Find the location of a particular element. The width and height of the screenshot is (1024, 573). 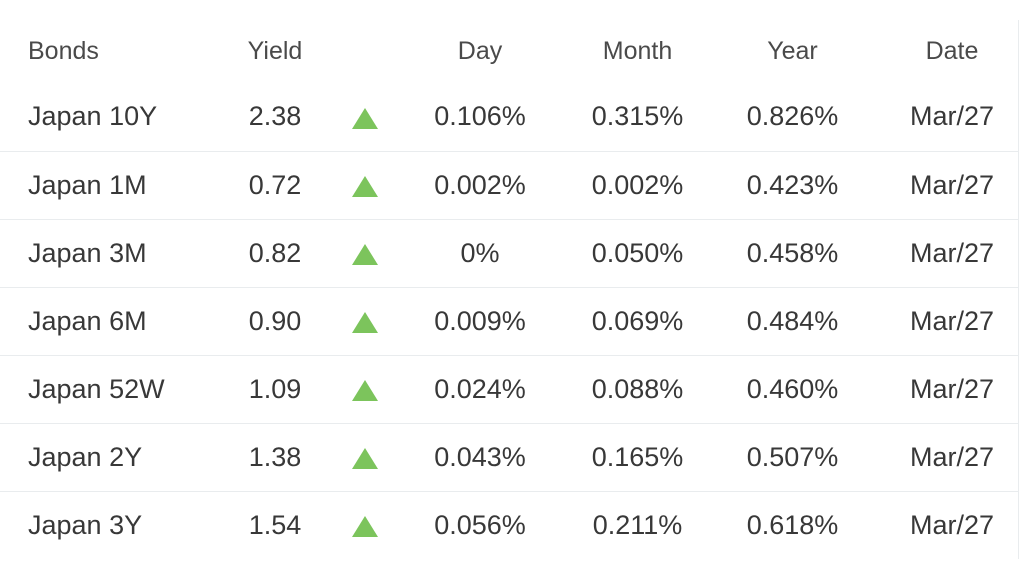

day-change-value: 0.009% is located at coordinates (480, 321).